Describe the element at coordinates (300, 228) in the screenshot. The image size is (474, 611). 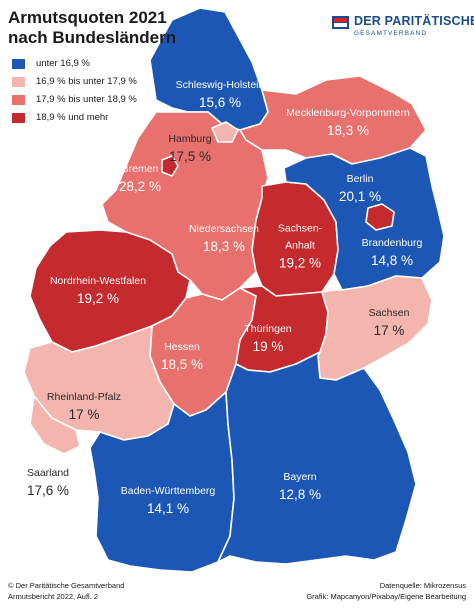
I see `state-name-sachsen-anhalt: Sachsen-` at that location.